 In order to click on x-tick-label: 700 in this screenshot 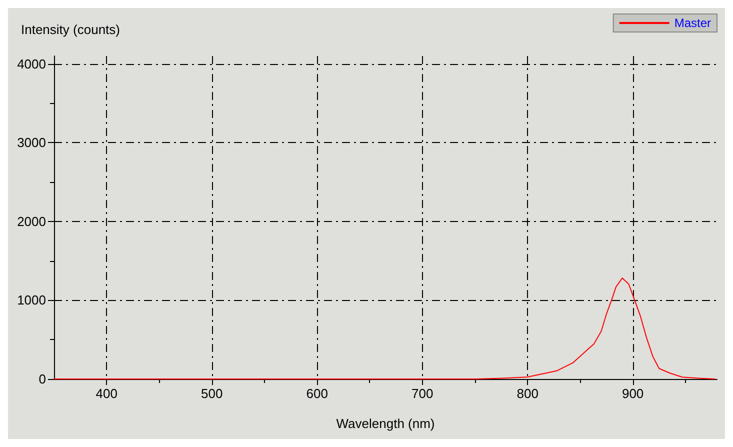, I will do `click(422, 393)`.